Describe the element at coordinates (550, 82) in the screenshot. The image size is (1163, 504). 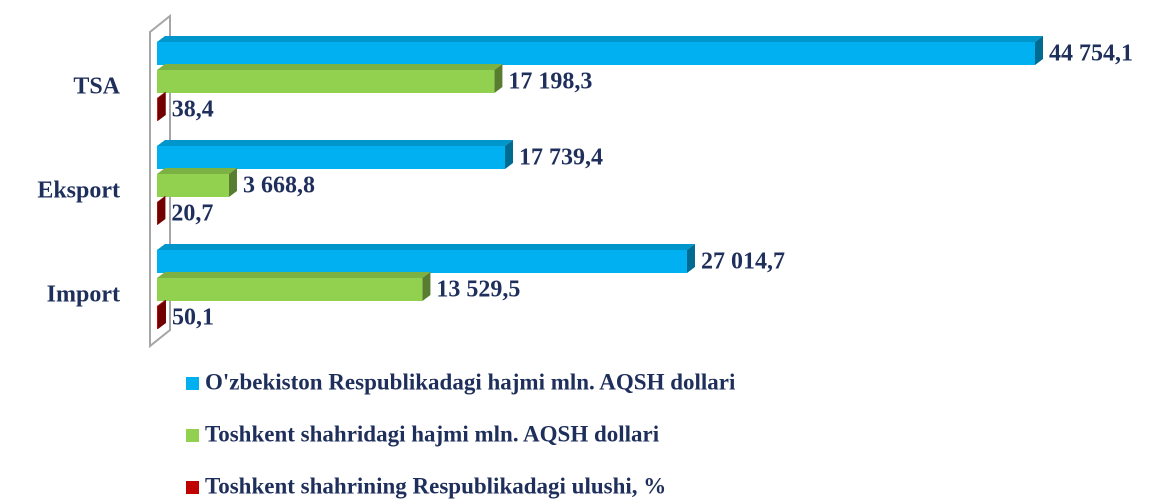
I see `data-label: 17 198,3` at that location.